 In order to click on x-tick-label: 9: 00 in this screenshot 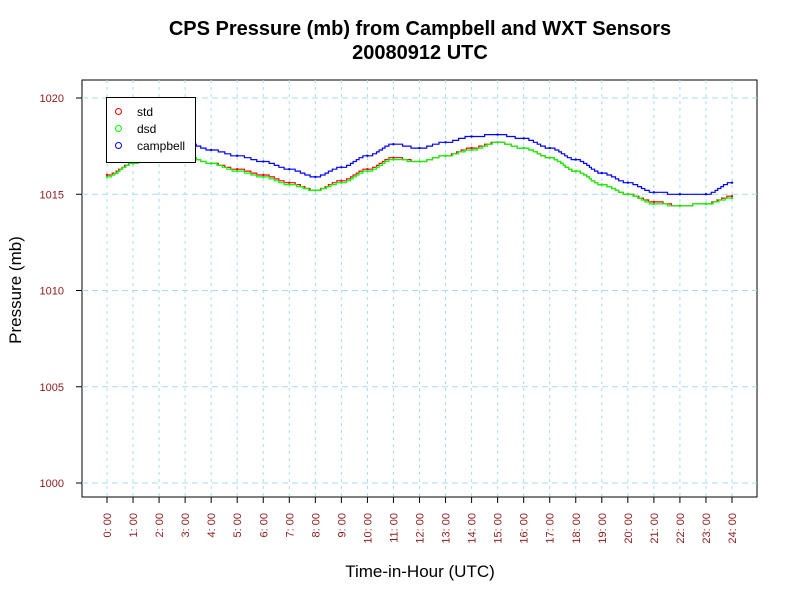, I will do `click(342, 525)`.